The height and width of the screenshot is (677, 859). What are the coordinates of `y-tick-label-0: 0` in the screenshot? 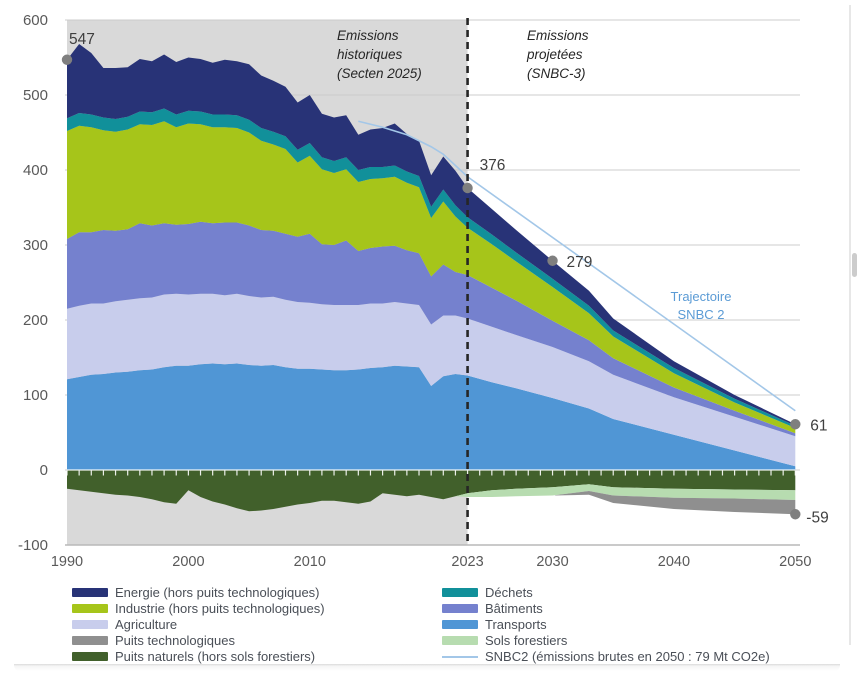 It's located at (44, 470).